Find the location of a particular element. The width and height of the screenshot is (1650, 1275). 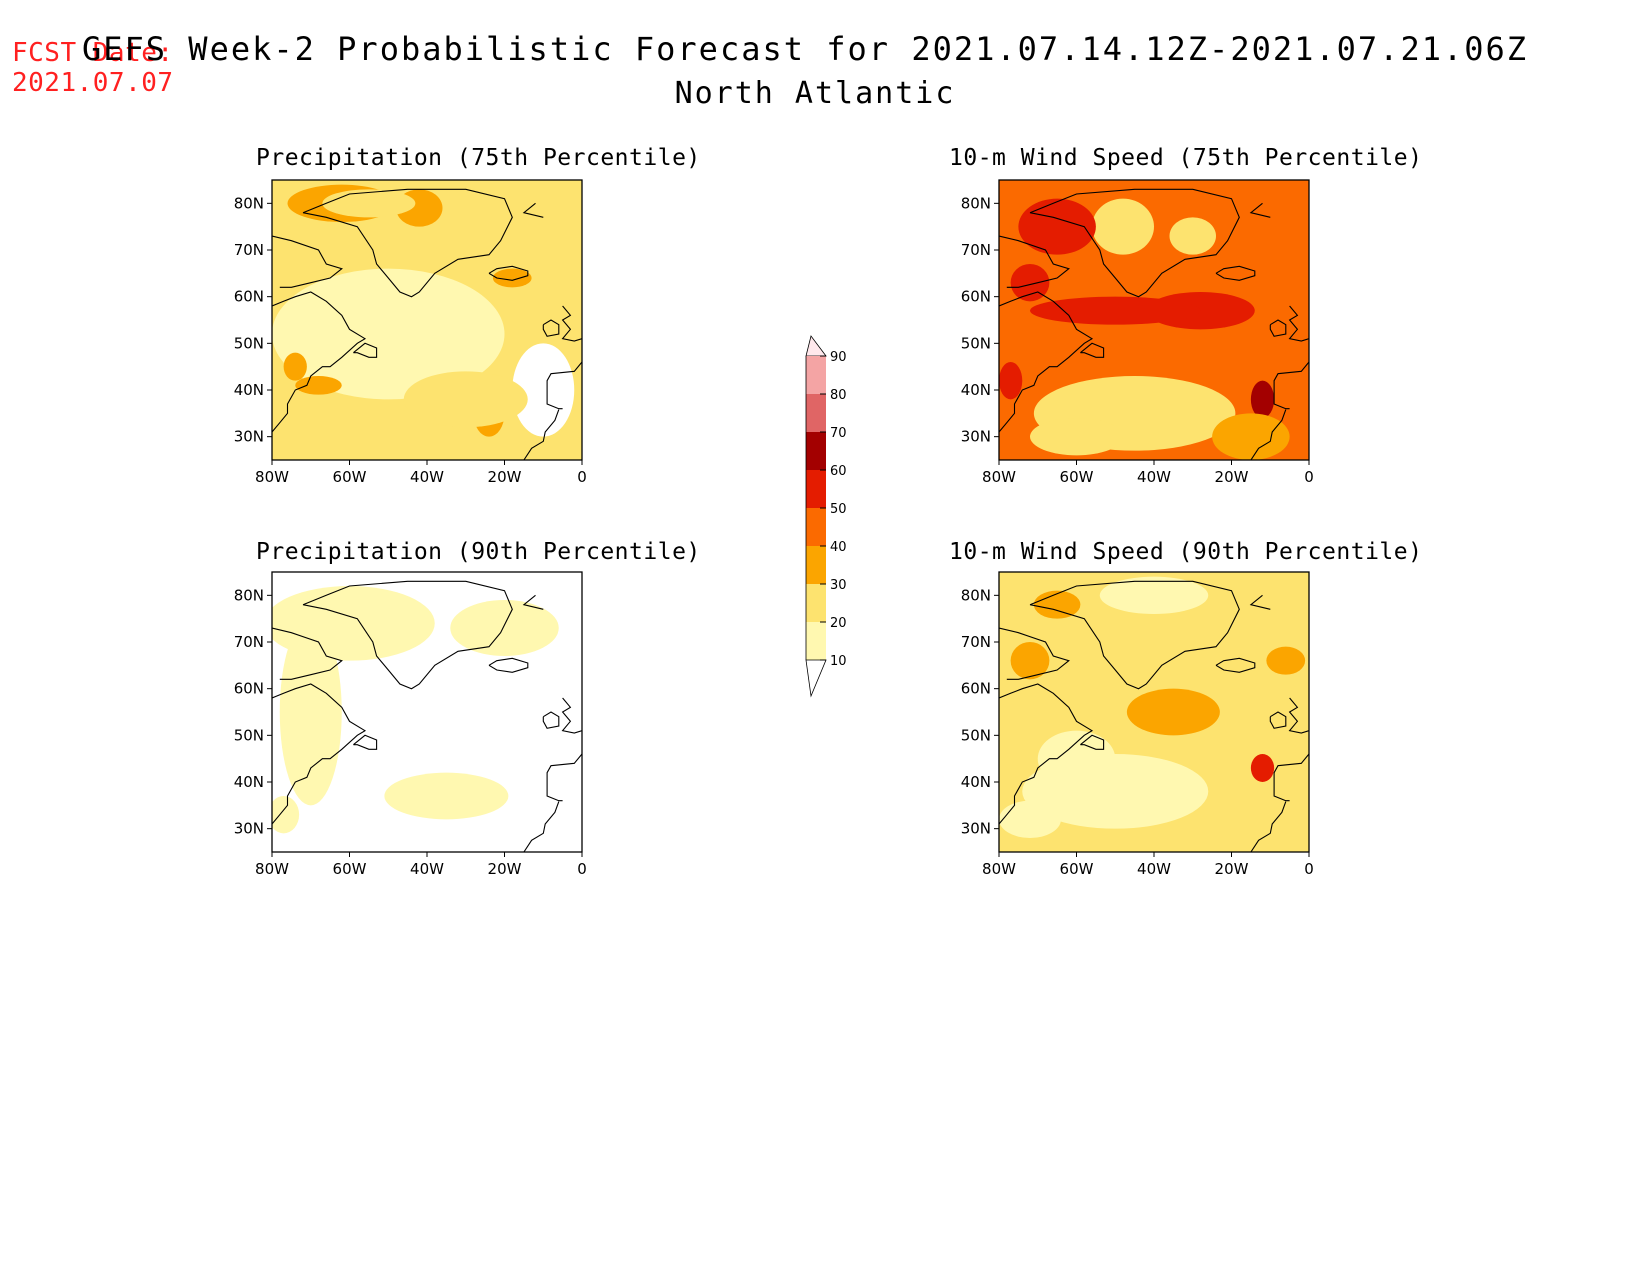

colorbar: 90 80 70 60 50 40 30 20 10 is located at coordinates (826, 516).